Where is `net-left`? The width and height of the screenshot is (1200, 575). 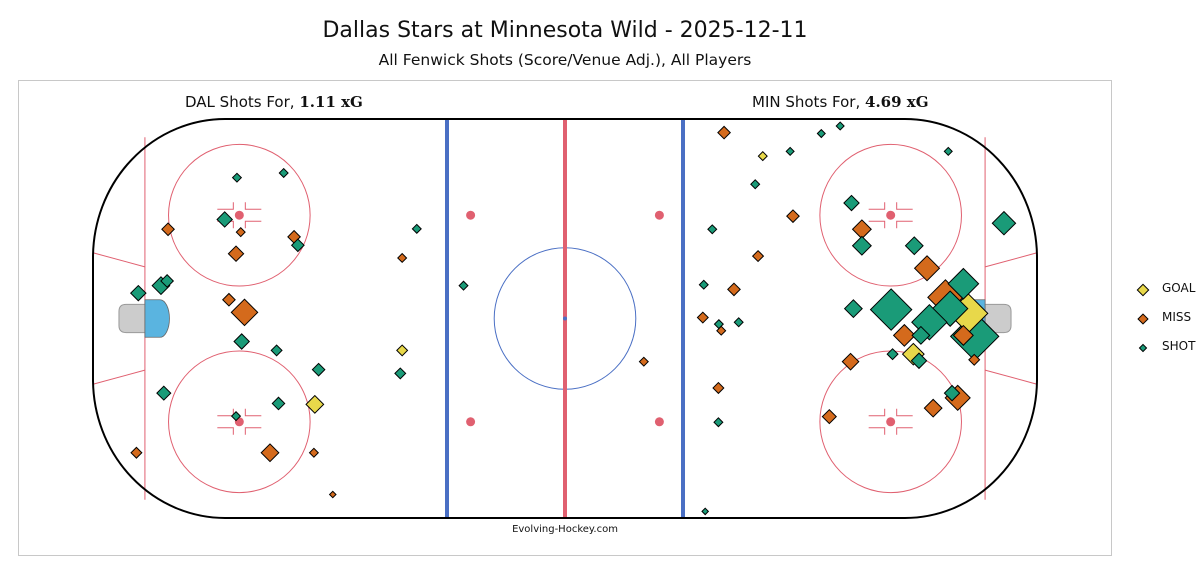
net-left is located at coordinates (132, 318).